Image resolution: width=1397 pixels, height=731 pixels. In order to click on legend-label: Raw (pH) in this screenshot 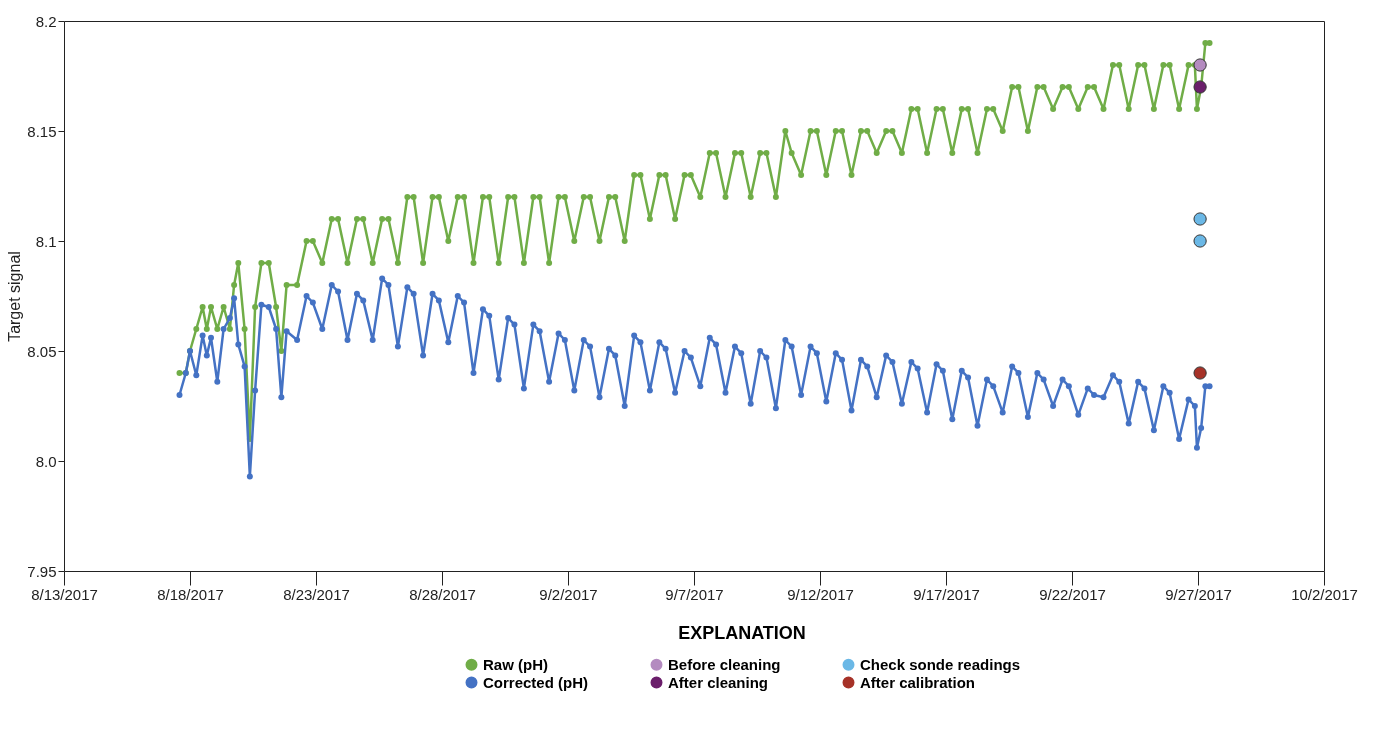, I will do `click(515, 664)`.